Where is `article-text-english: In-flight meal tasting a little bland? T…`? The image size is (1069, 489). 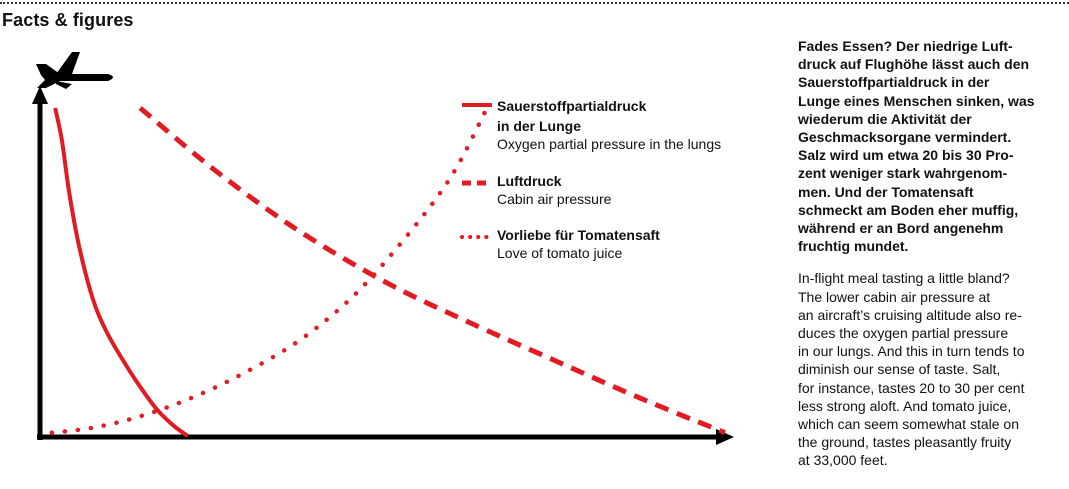
article-text-english: In-flight meal tasting a little bland? T… is located at coordinates (911, 369).